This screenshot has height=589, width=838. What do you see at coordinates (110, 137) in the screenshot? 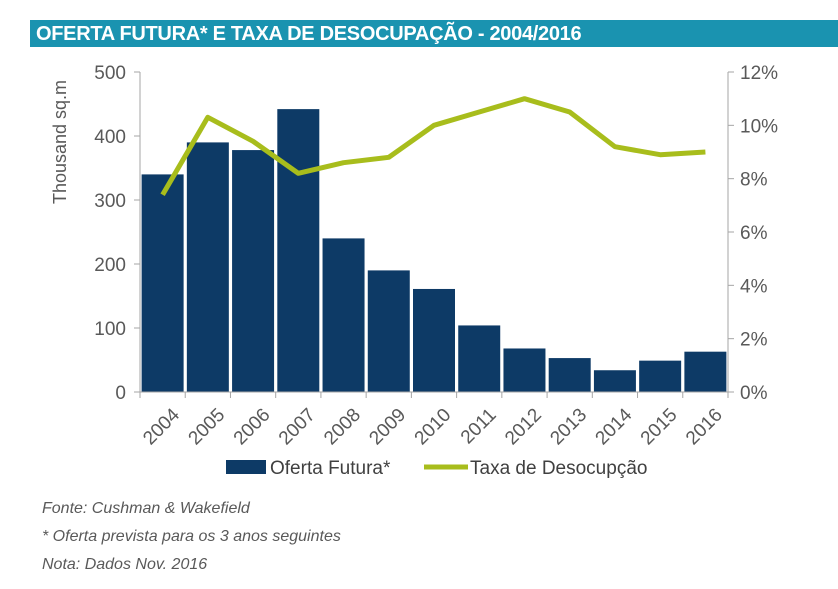
I see `y-tick-label: 400` at bounding box center [110, 137].